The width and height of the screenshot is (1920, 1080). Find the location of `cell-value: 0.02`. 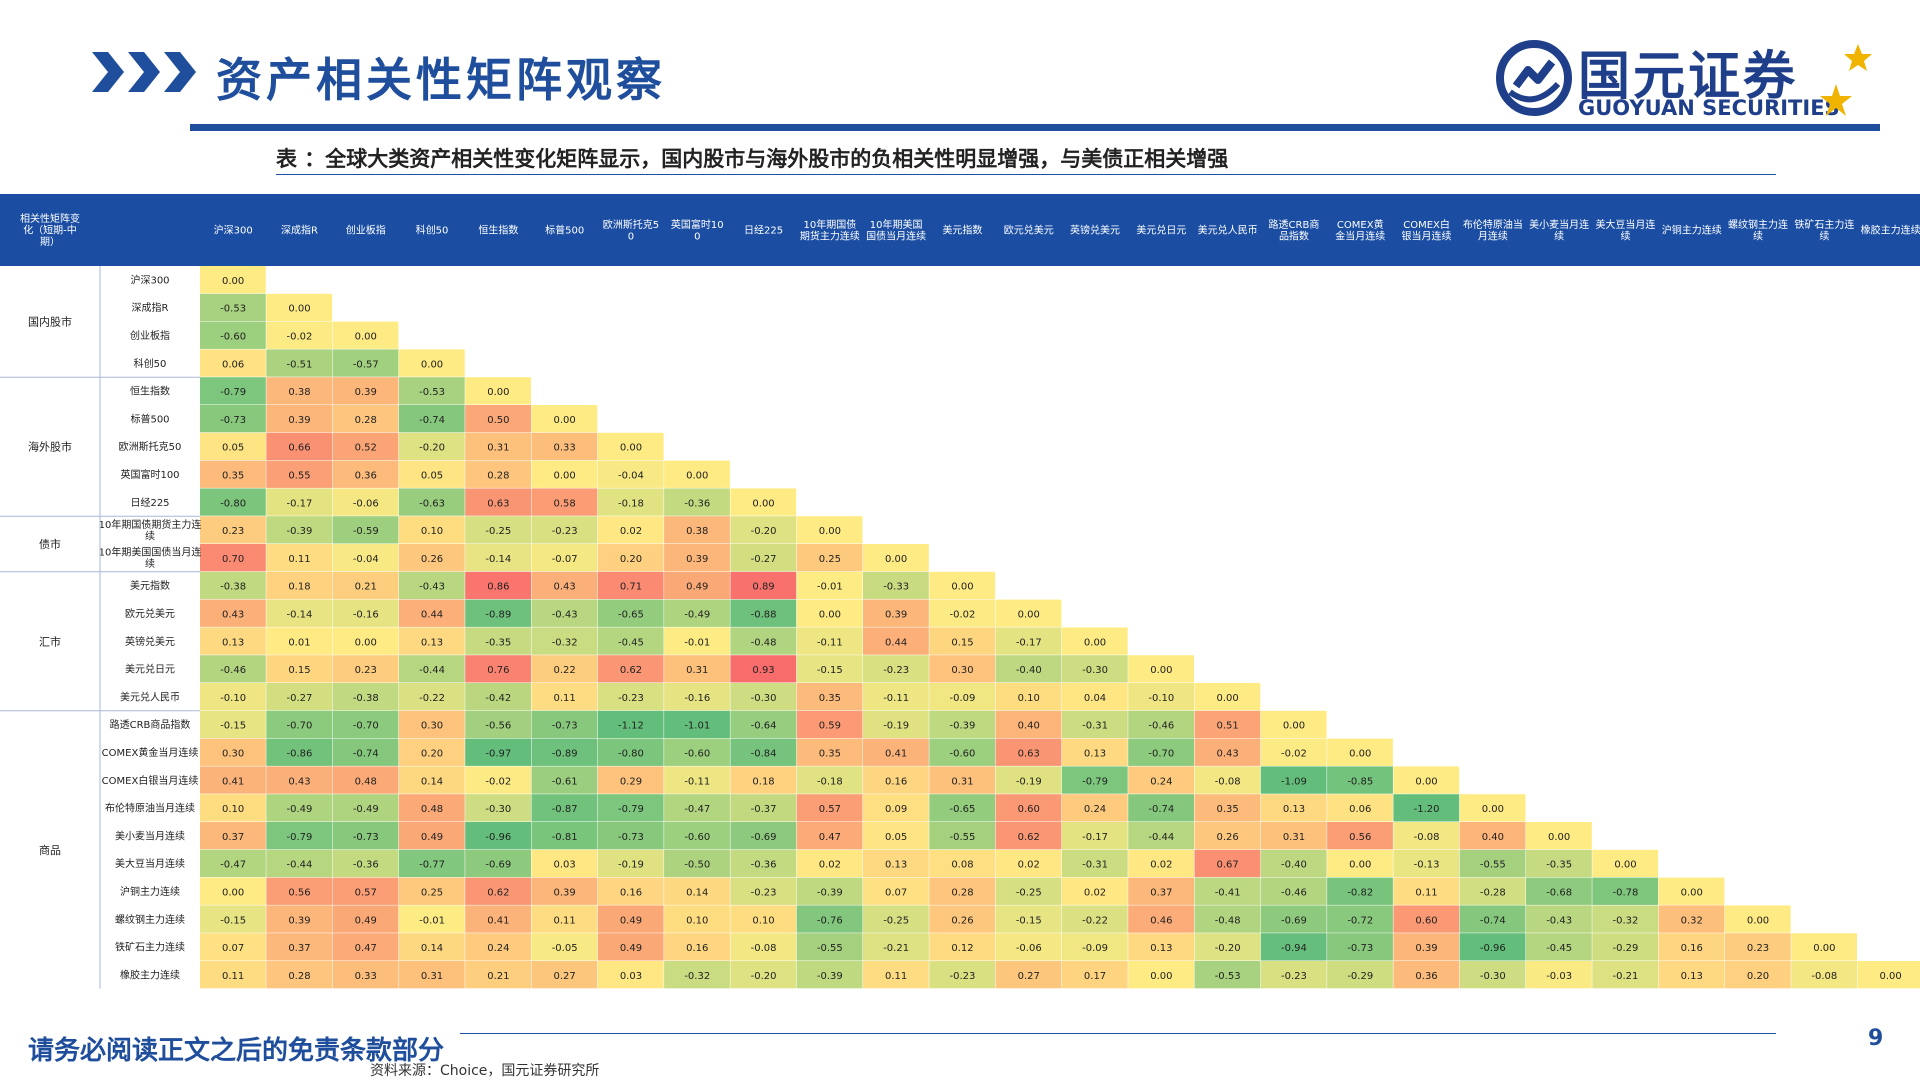

cell-value: 0.02 is located at coordinates (1095, 893).